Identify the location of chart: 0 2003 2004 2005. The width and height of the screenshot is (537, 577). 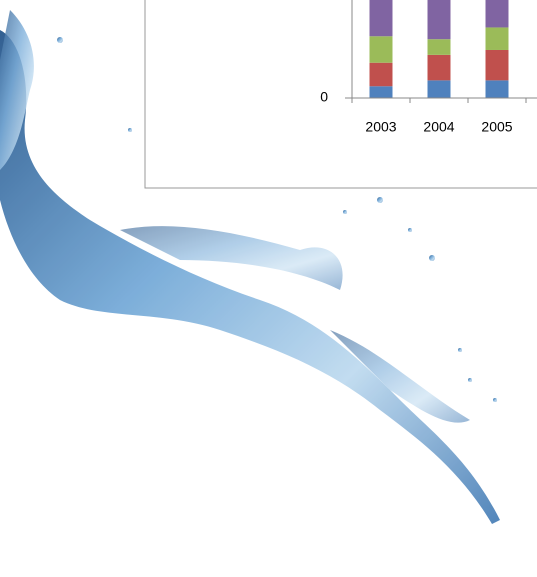
(428, 67).